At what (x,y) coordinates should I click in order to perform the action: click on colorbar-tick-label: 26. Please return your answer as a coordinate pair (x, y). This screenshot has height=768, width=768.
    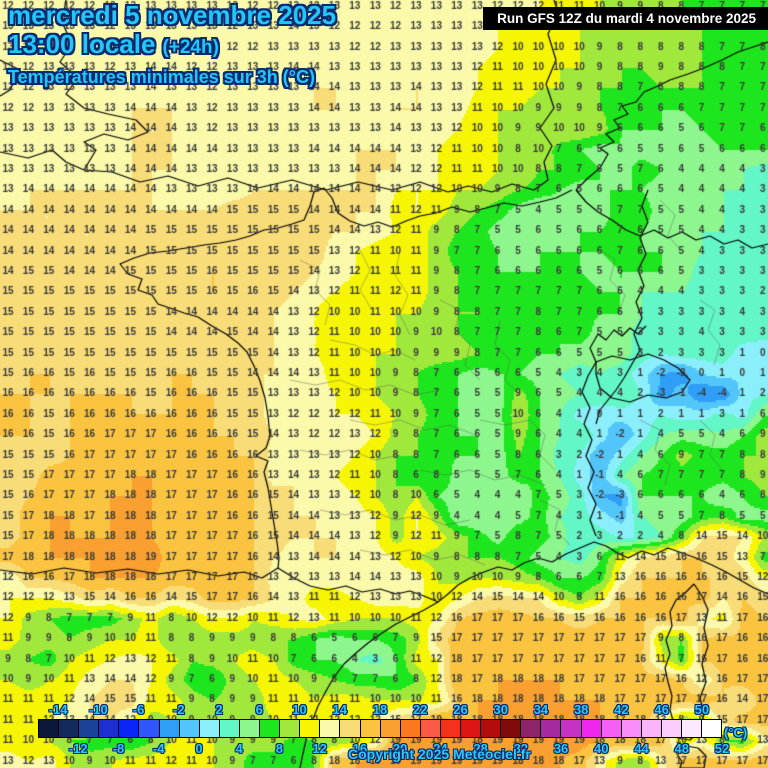
    Looking at the image, I should click on (460, 709).